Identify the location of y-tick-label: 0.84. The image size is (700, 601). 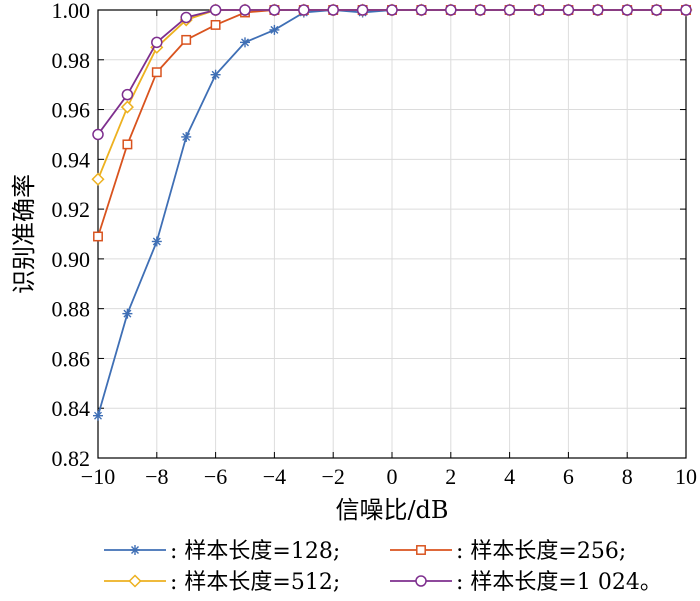
(71, 408).